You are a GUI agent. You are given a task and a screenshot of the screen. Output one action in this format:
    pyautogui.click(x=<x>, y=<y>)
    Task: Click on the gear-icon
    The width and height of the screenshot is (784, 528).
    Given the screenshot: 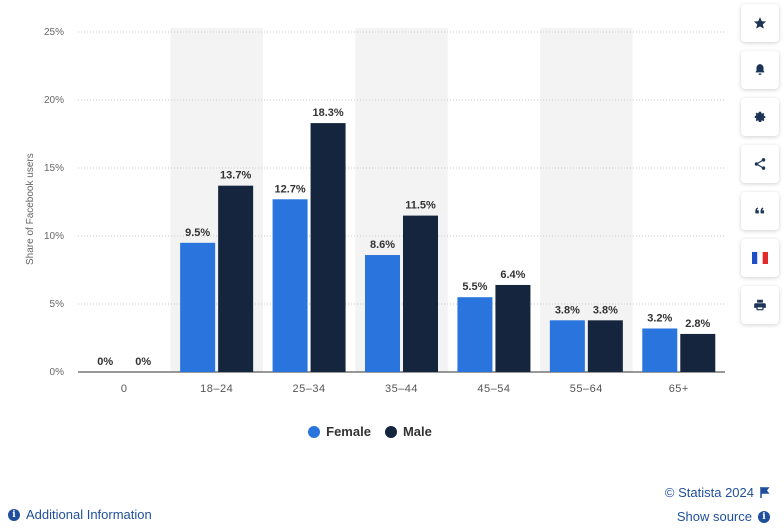 What is the action you would take?
    pyautogui.click(x=760, y=116)
    